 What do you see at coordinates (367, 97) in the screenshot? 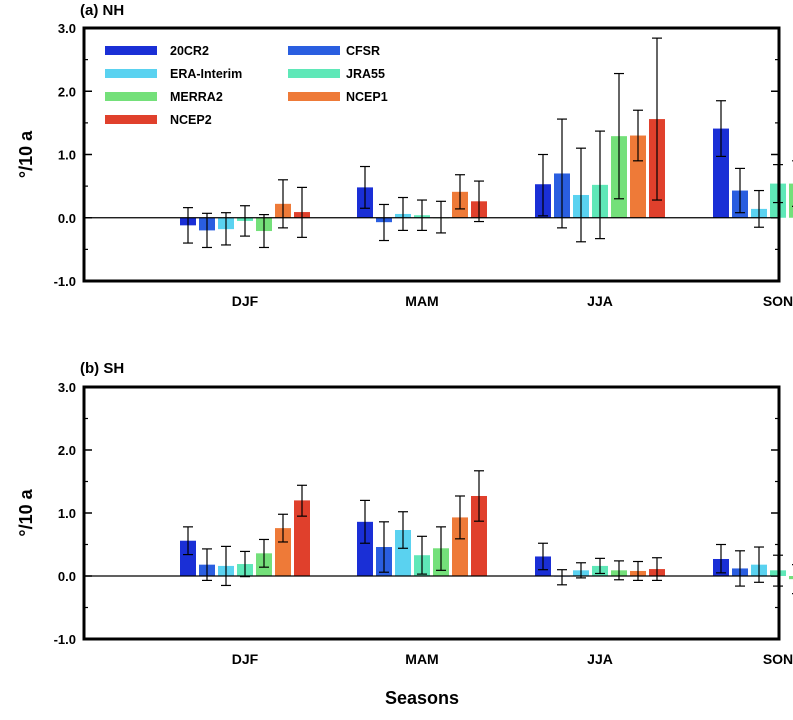
I see `legend-label: NCEP1` at bounding box center [367, 97].